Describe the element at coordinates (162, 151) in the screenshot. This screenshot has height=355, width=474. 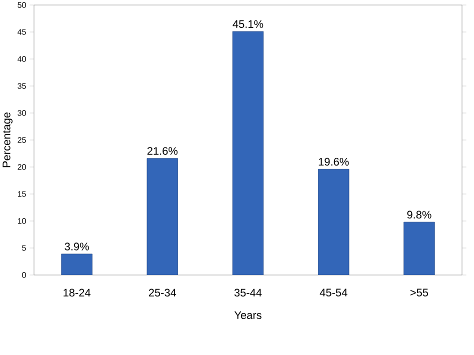
I see `data-label: 21.6%` at that location.